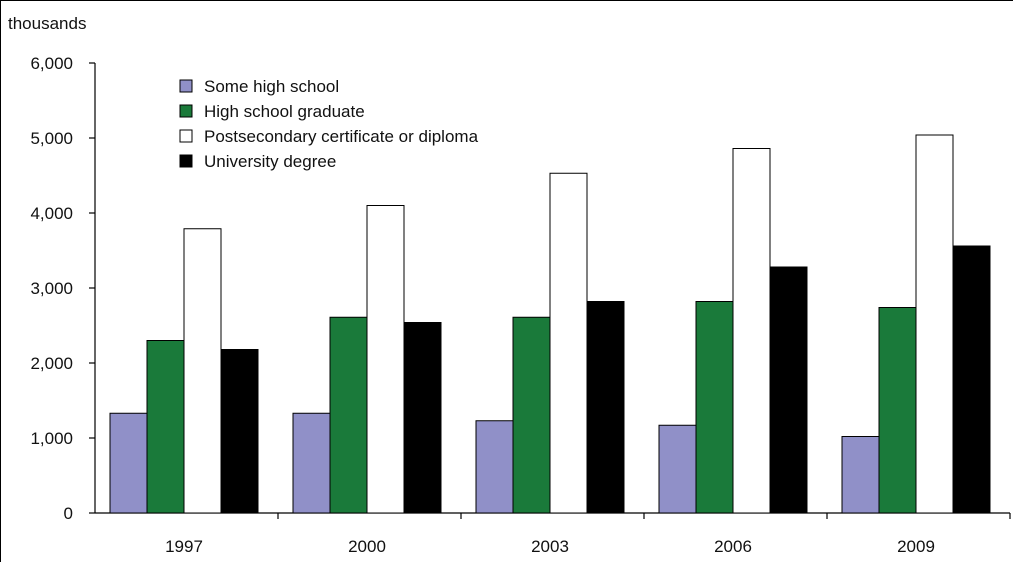  I want to click on x-tick-label: 2003, so click(550, 546).